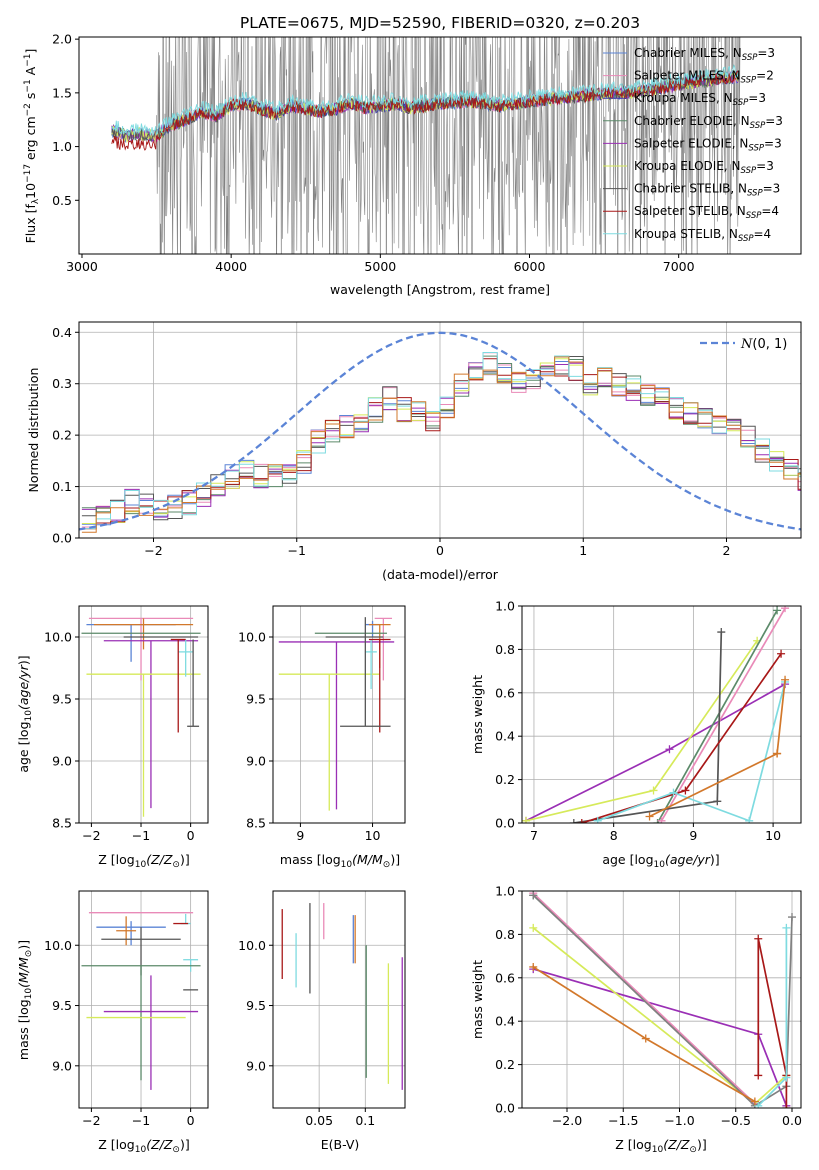 The image size is (819, 1170). Describe the element at coordinates (62, 1005) in the screenshot. I see `mass-vs-Z-ytick-label-1: 9.5` at that location.